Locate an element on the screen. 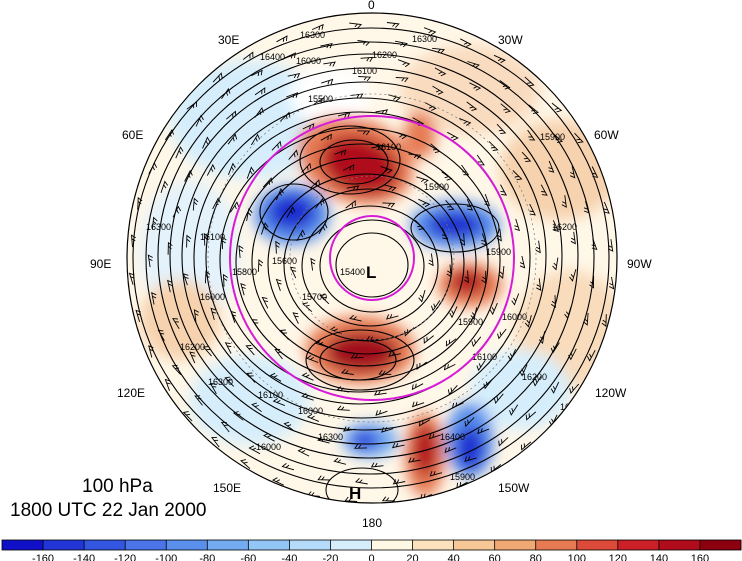 This screenshot has width=742, height=561. colorbar-tick-label: 120 is located at coordinates (618, 557).